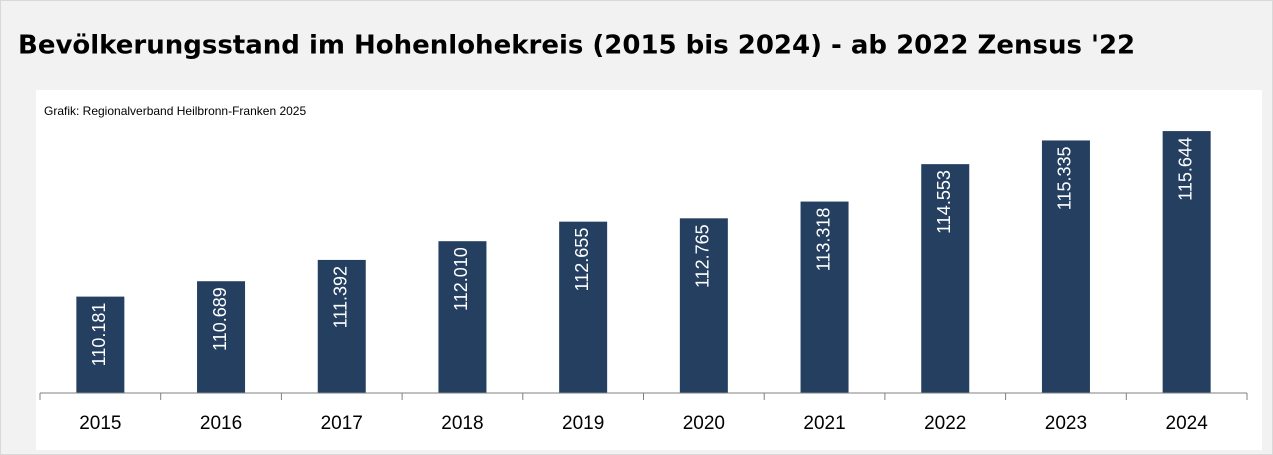 This screenshot has width=1273, height=455. Describe the element at coordinates (99, 335) in the screenshot. I see `value-label: 110.181` at that location.